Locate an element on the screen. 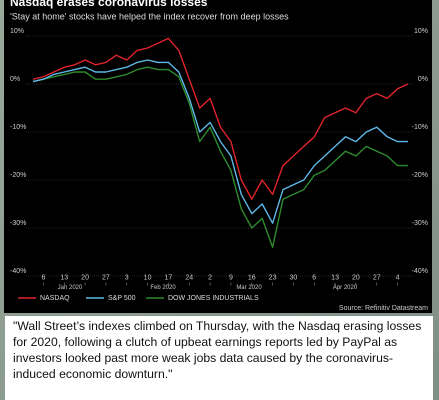 This screenshot has width=439, height=400. y-tick-label: 0% is located at coordinates (15, 79).